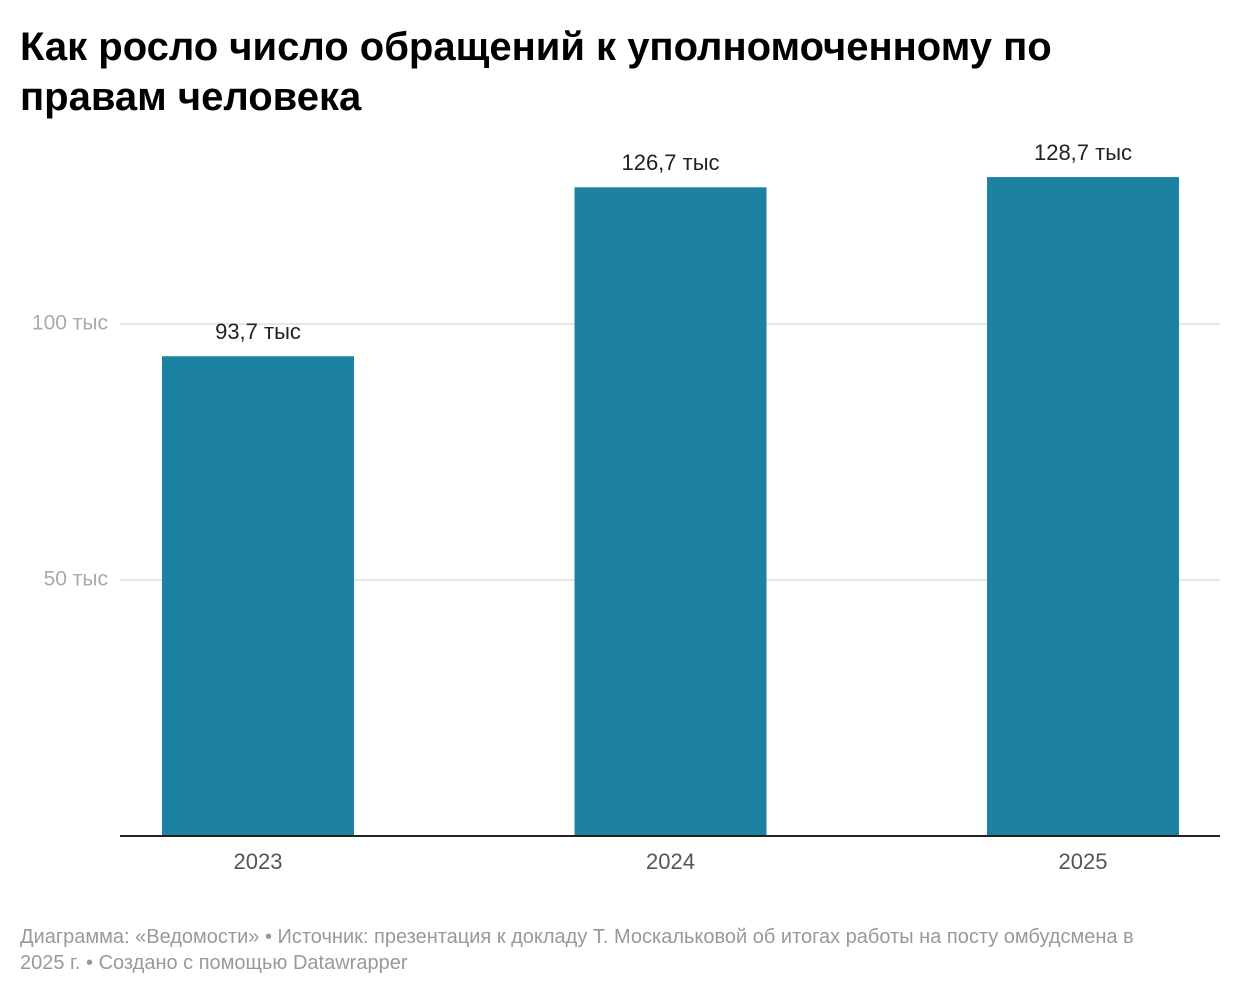 This screenshot has height=996, width=1240. I want to click on x-tick-label: 2025, so click(1083, 861).